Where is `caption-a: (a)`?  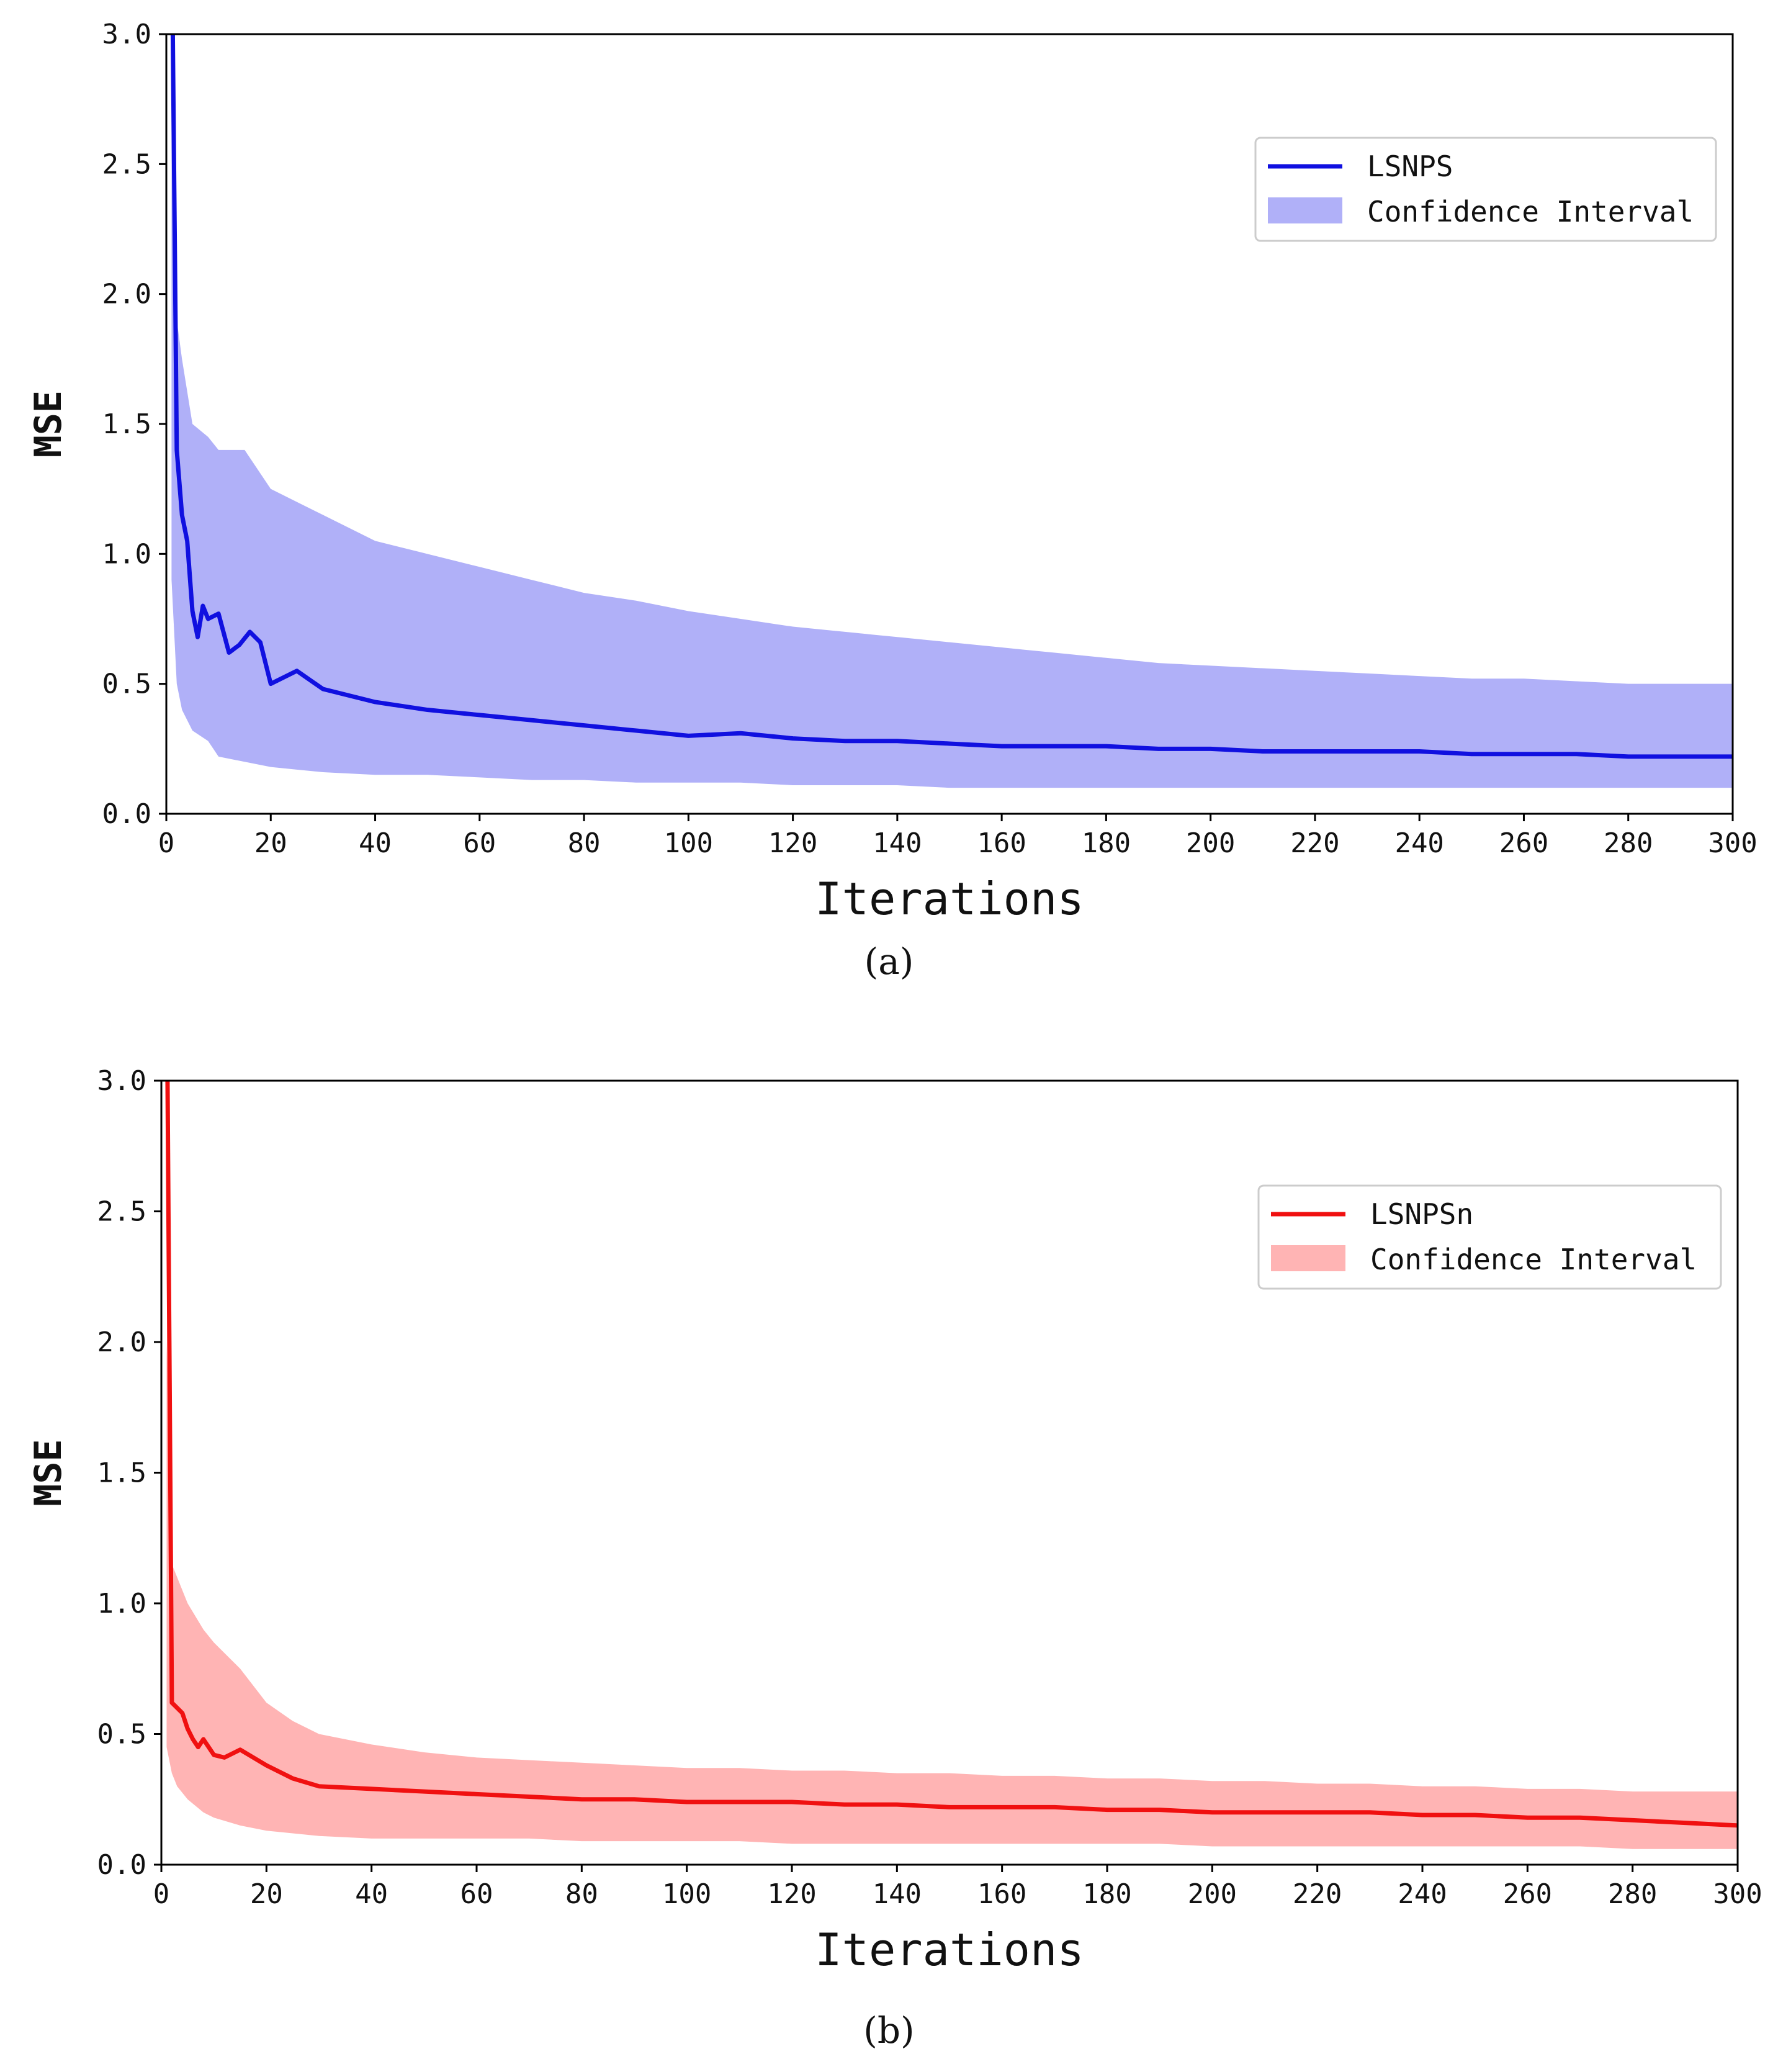
caption-a: (a) is located at coordinates (889, 961).